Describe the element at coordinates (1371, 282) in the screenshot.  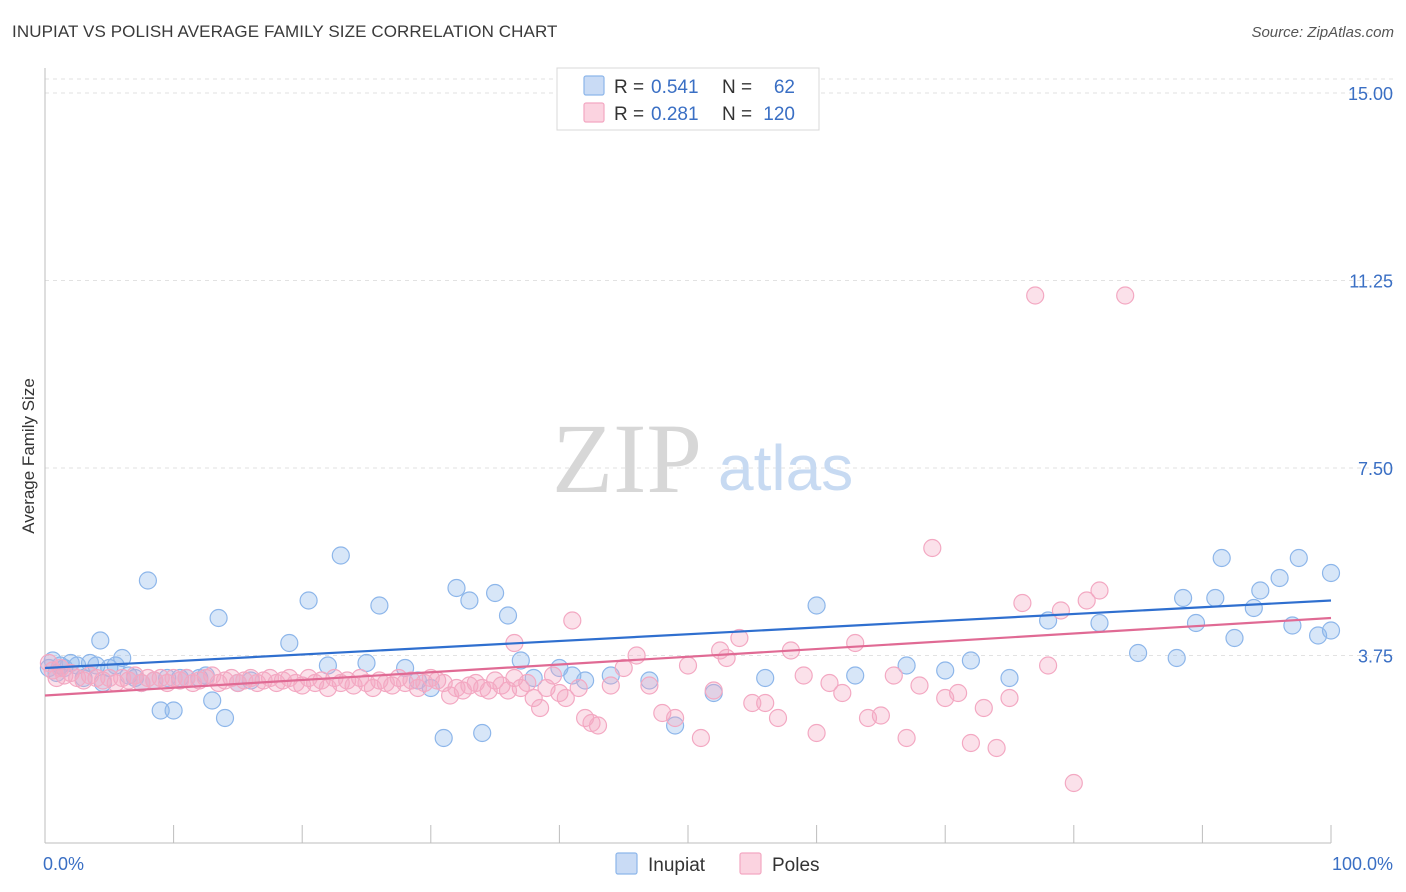
I see `y-tick-label-1: 11.25` at that location.